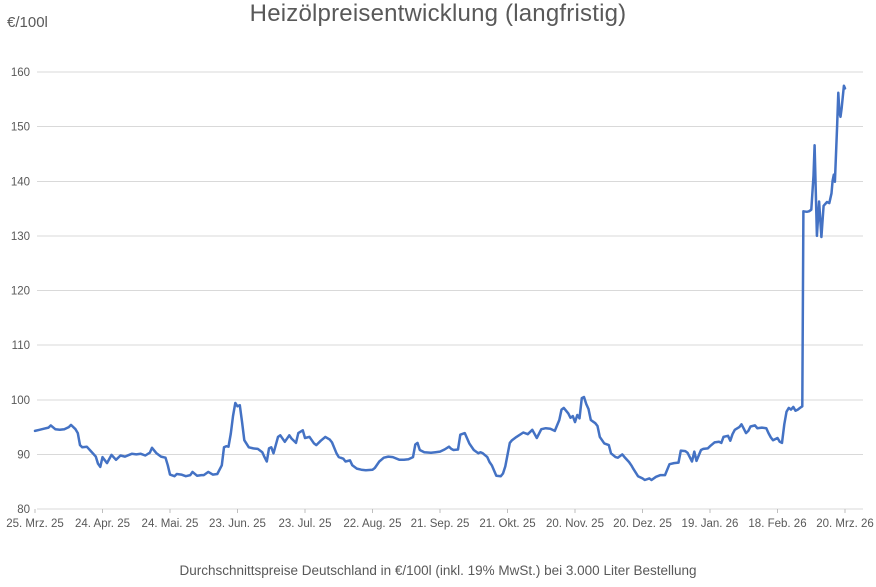  What do you see at coordinates (777, 524) in the screenshot?
I see `x-tick-label: 18. Feb. 26` at bounding box center [777, 524].